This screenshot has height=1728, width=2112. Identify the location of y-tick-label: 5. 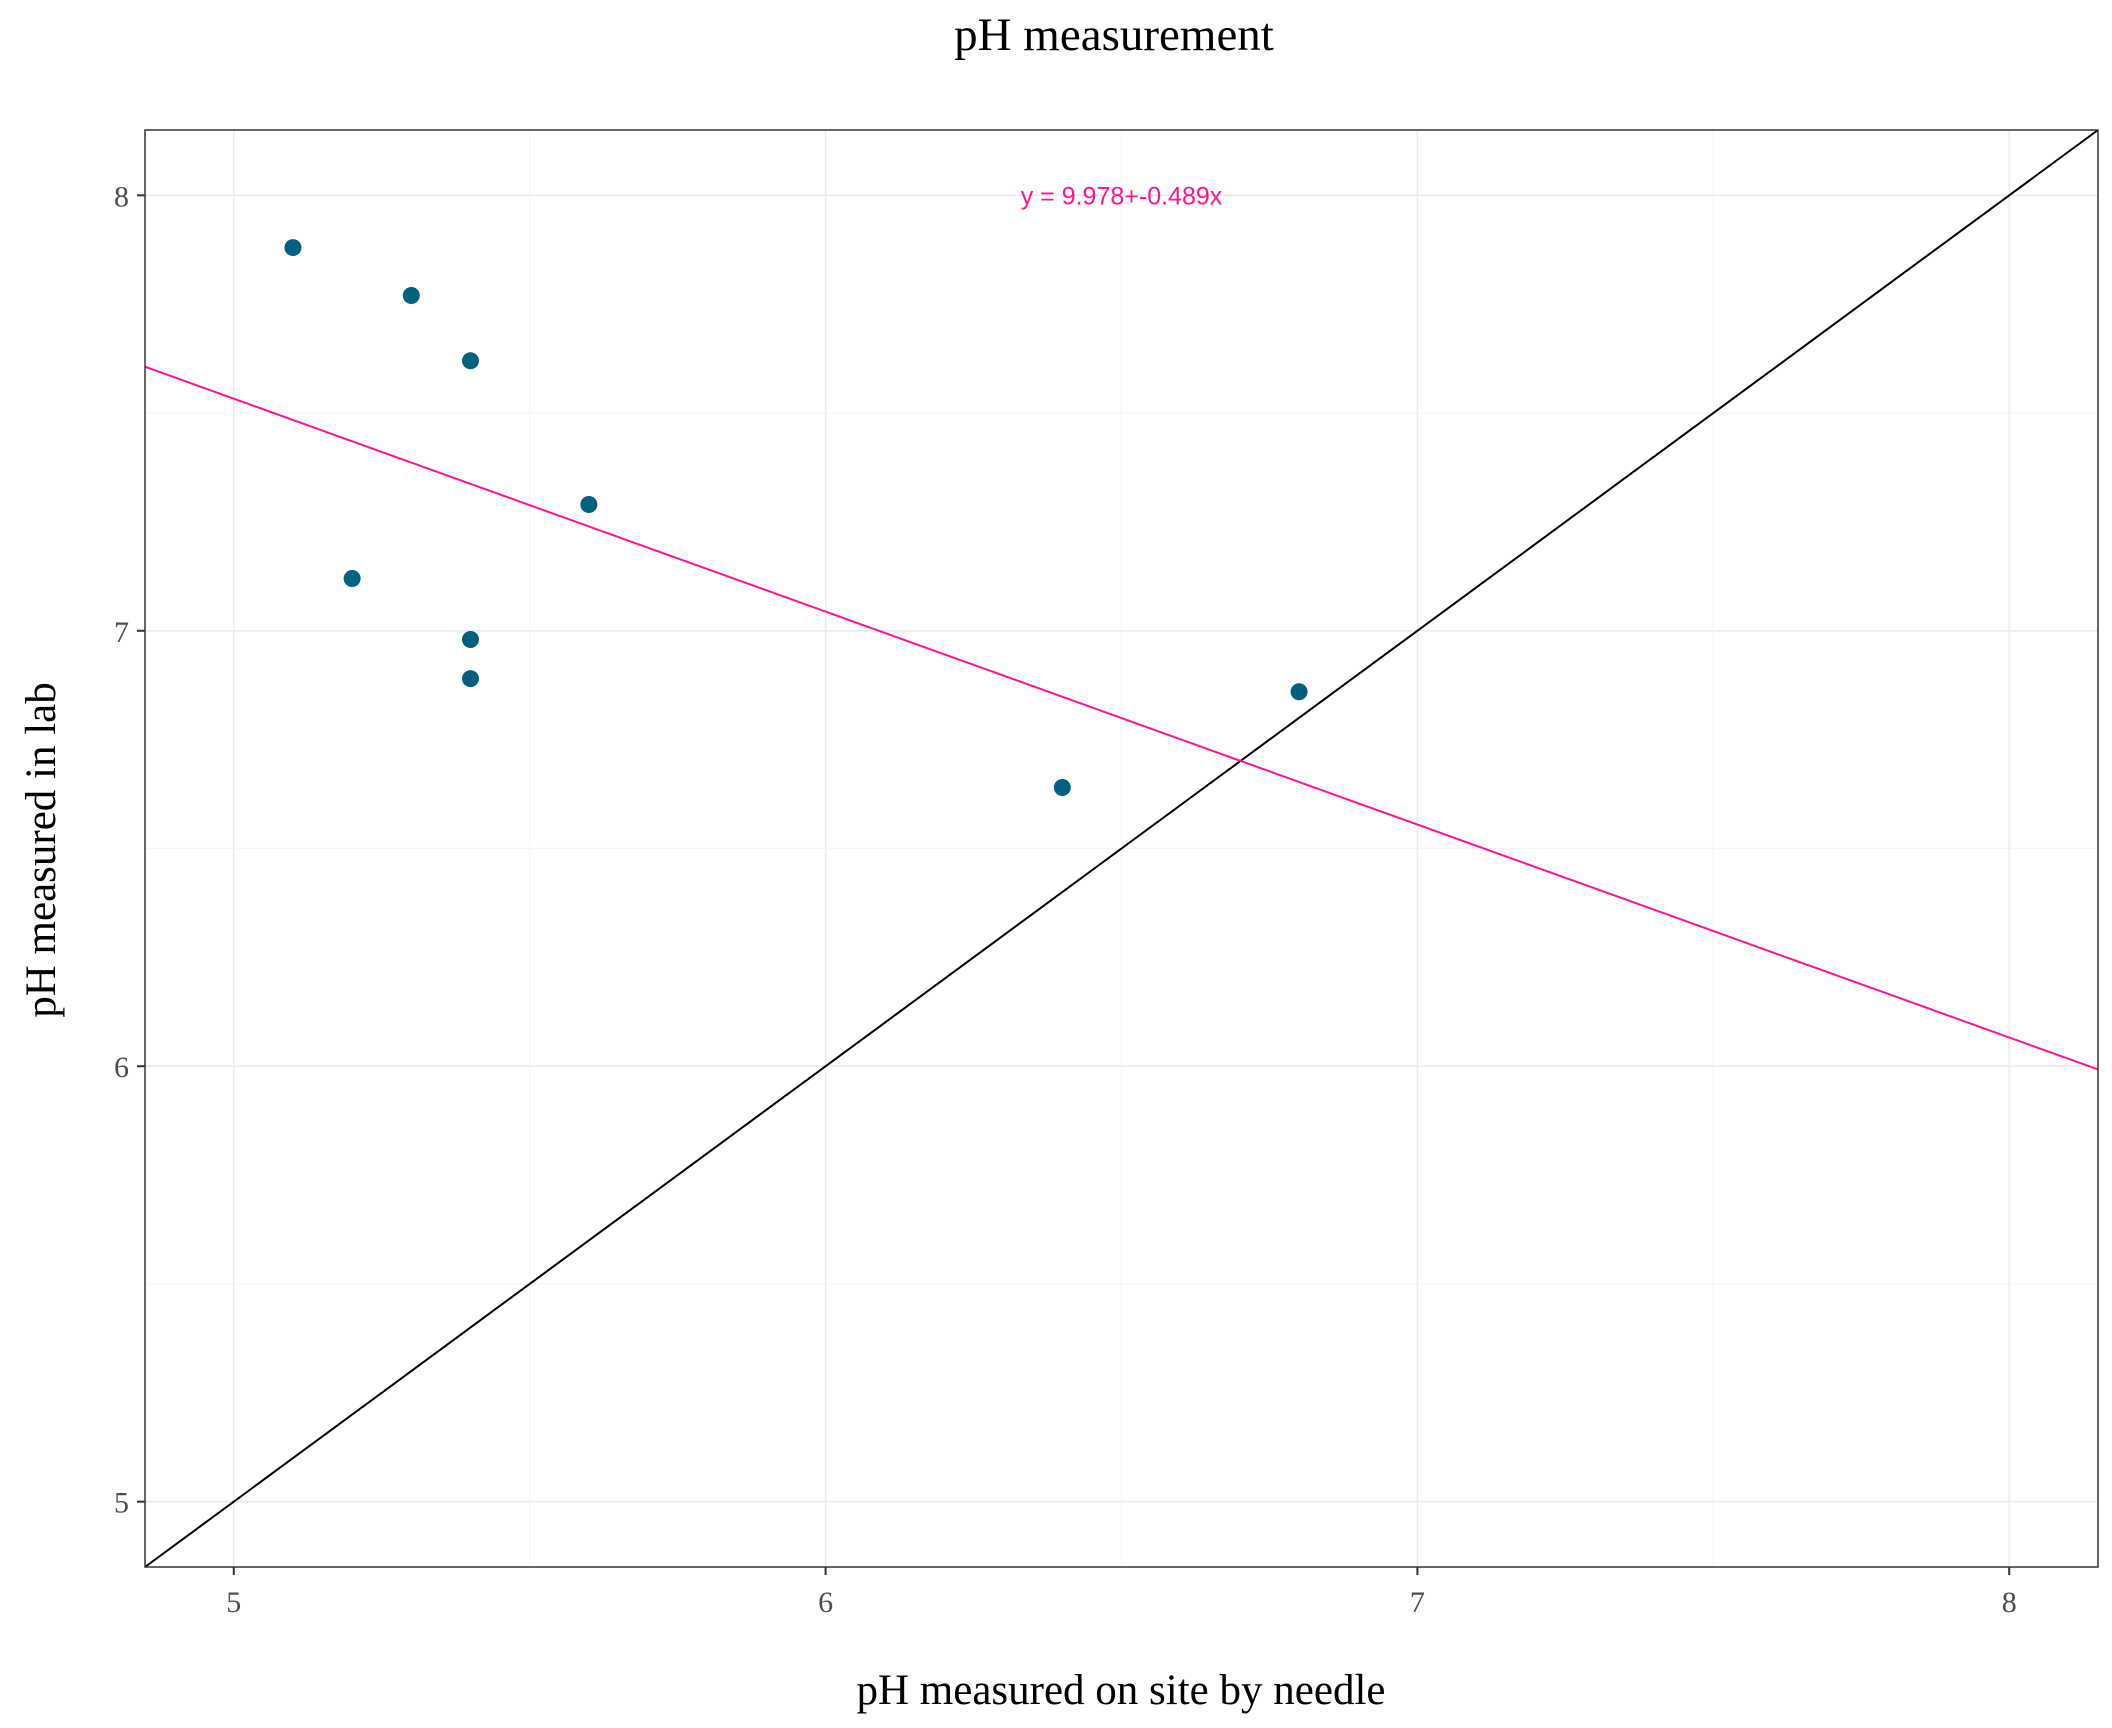
(121, 1503).